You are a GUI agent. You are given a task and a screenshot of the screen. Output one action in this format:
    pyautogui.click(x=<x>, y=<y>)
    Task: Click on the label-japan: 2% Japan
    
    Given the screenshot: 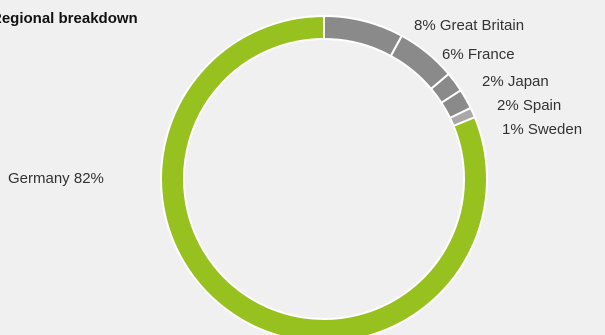 What is the action you would take?
    pyautogui.click(x=515, y=81)
    